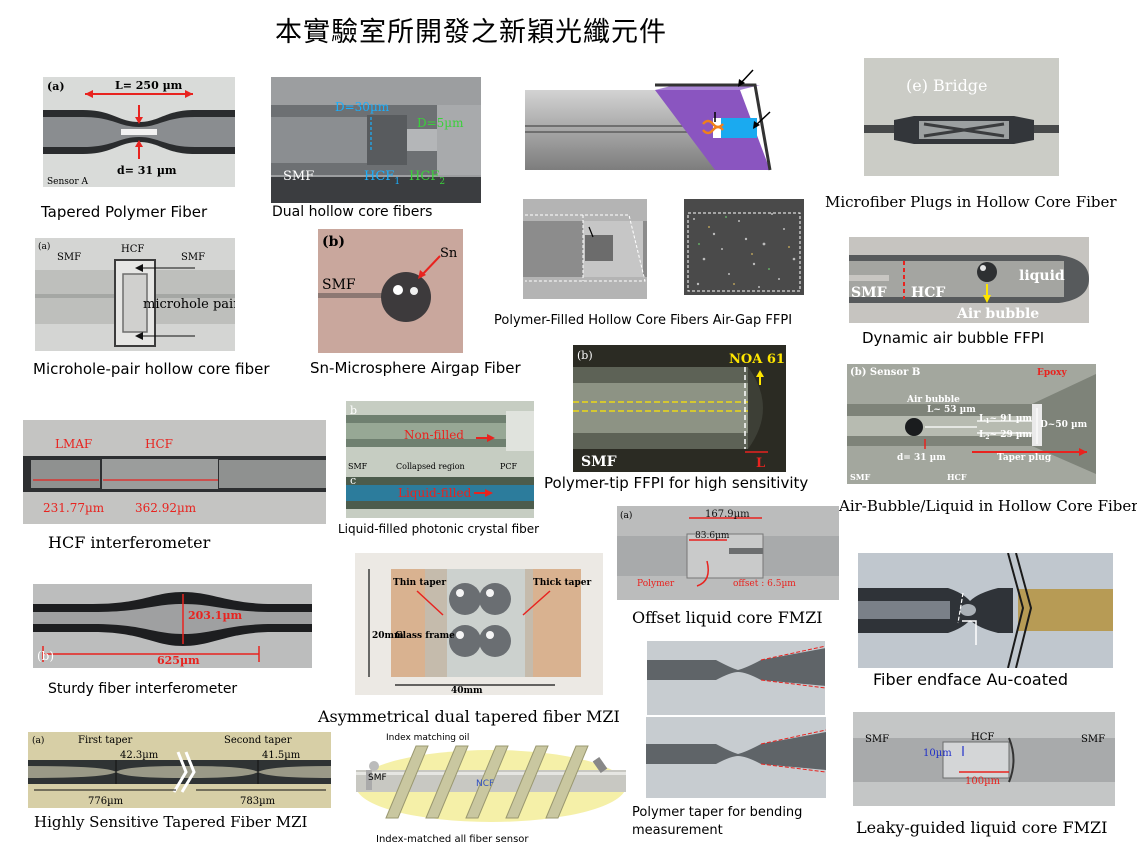  I want to click on panel-c-label: c, so click(353, 480).